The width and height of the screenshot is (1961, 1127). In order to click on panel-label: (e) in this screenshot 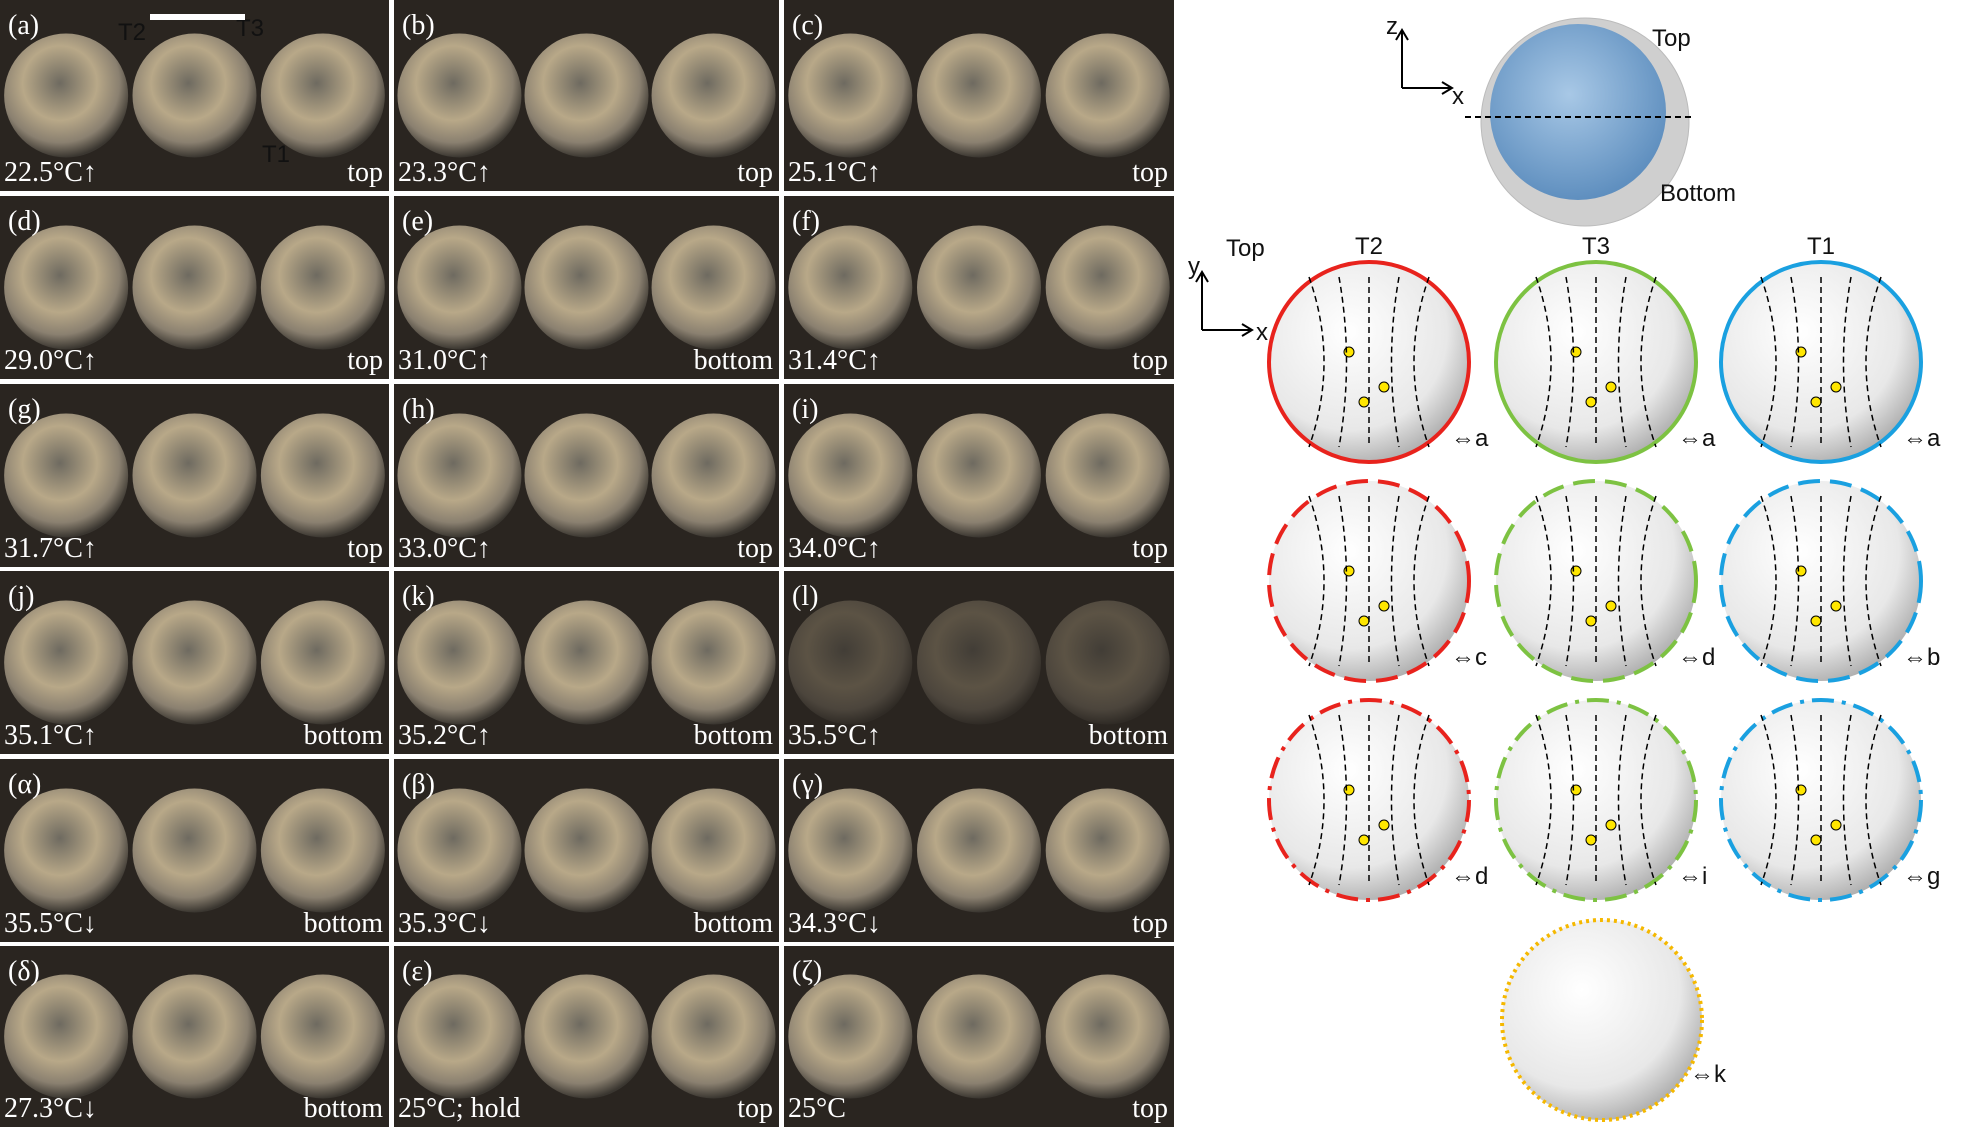, I will do `click(417, 221)`.